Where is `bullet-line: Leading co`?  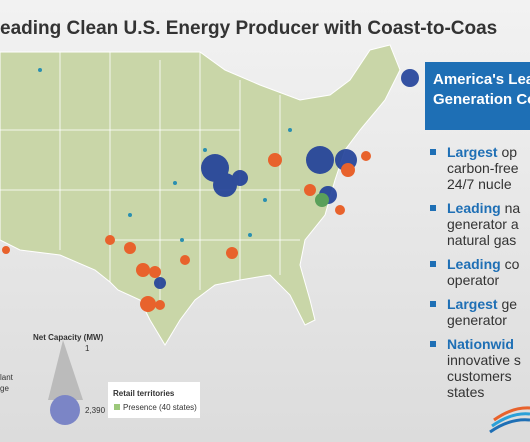
bullet-line: Leading co is located at coordinates (488, 264).